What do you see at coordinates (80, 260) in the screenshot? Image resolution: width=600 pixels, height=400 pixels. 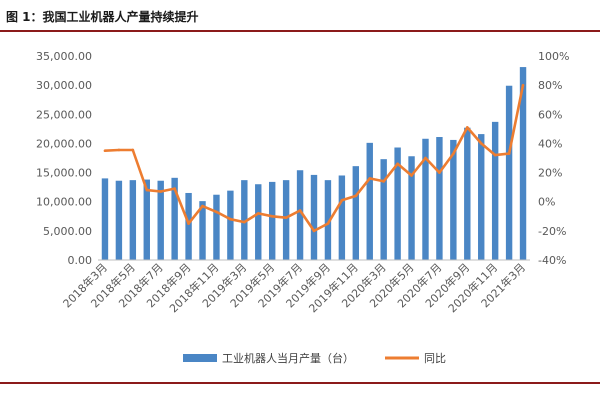 I see `left-tick-label: 0.00` at bounding box center [80, 260].